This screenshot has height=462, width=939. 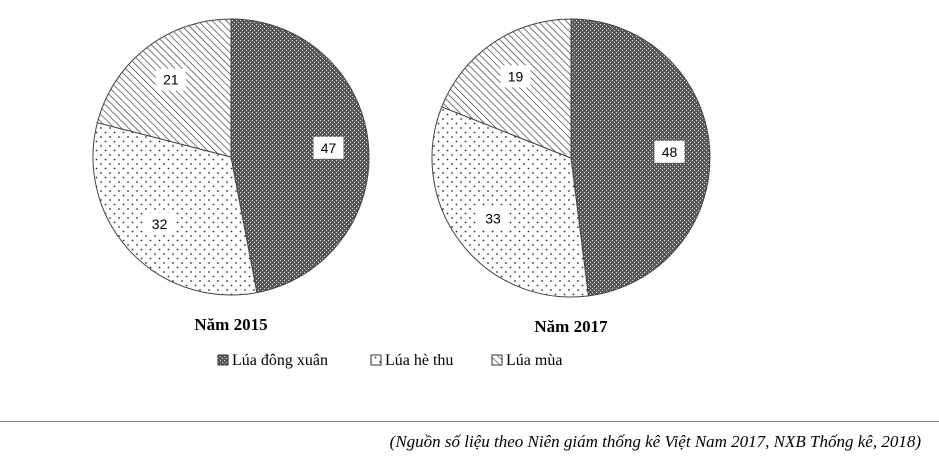 I want to click on legend-label-mua: Lúa mùa, so click(x=534, y=360).